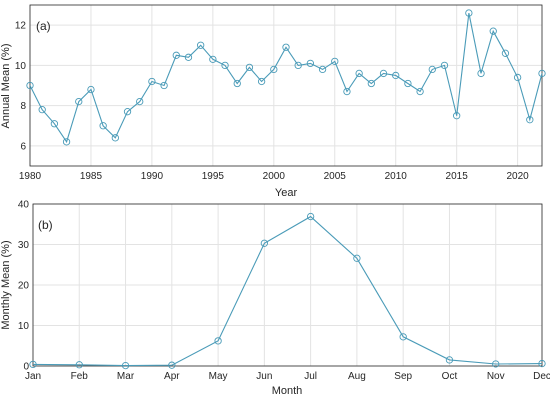  I want to click on x-tick-label: Mar, so click(126, 376).